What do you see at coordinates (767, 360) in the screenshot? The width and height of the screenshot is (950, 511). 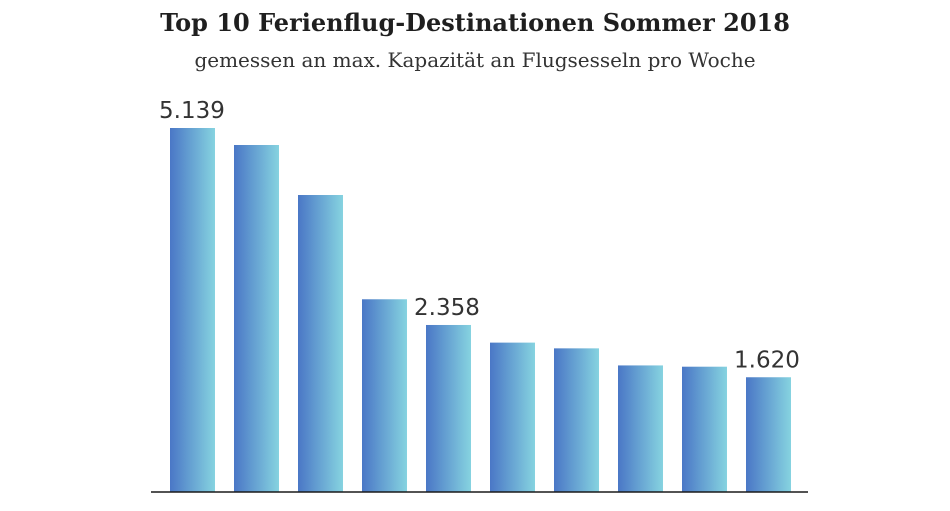 I see `value-label-10: 1.620` at bounding box center [767, 360].